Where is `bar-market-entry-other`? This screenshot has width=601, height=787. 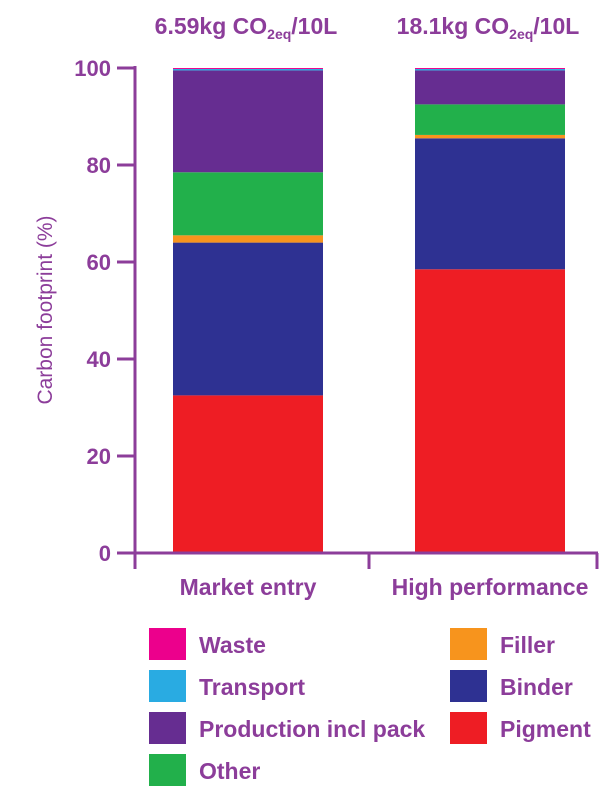 bar-market-entry-other is located at coordinates (248, 204).